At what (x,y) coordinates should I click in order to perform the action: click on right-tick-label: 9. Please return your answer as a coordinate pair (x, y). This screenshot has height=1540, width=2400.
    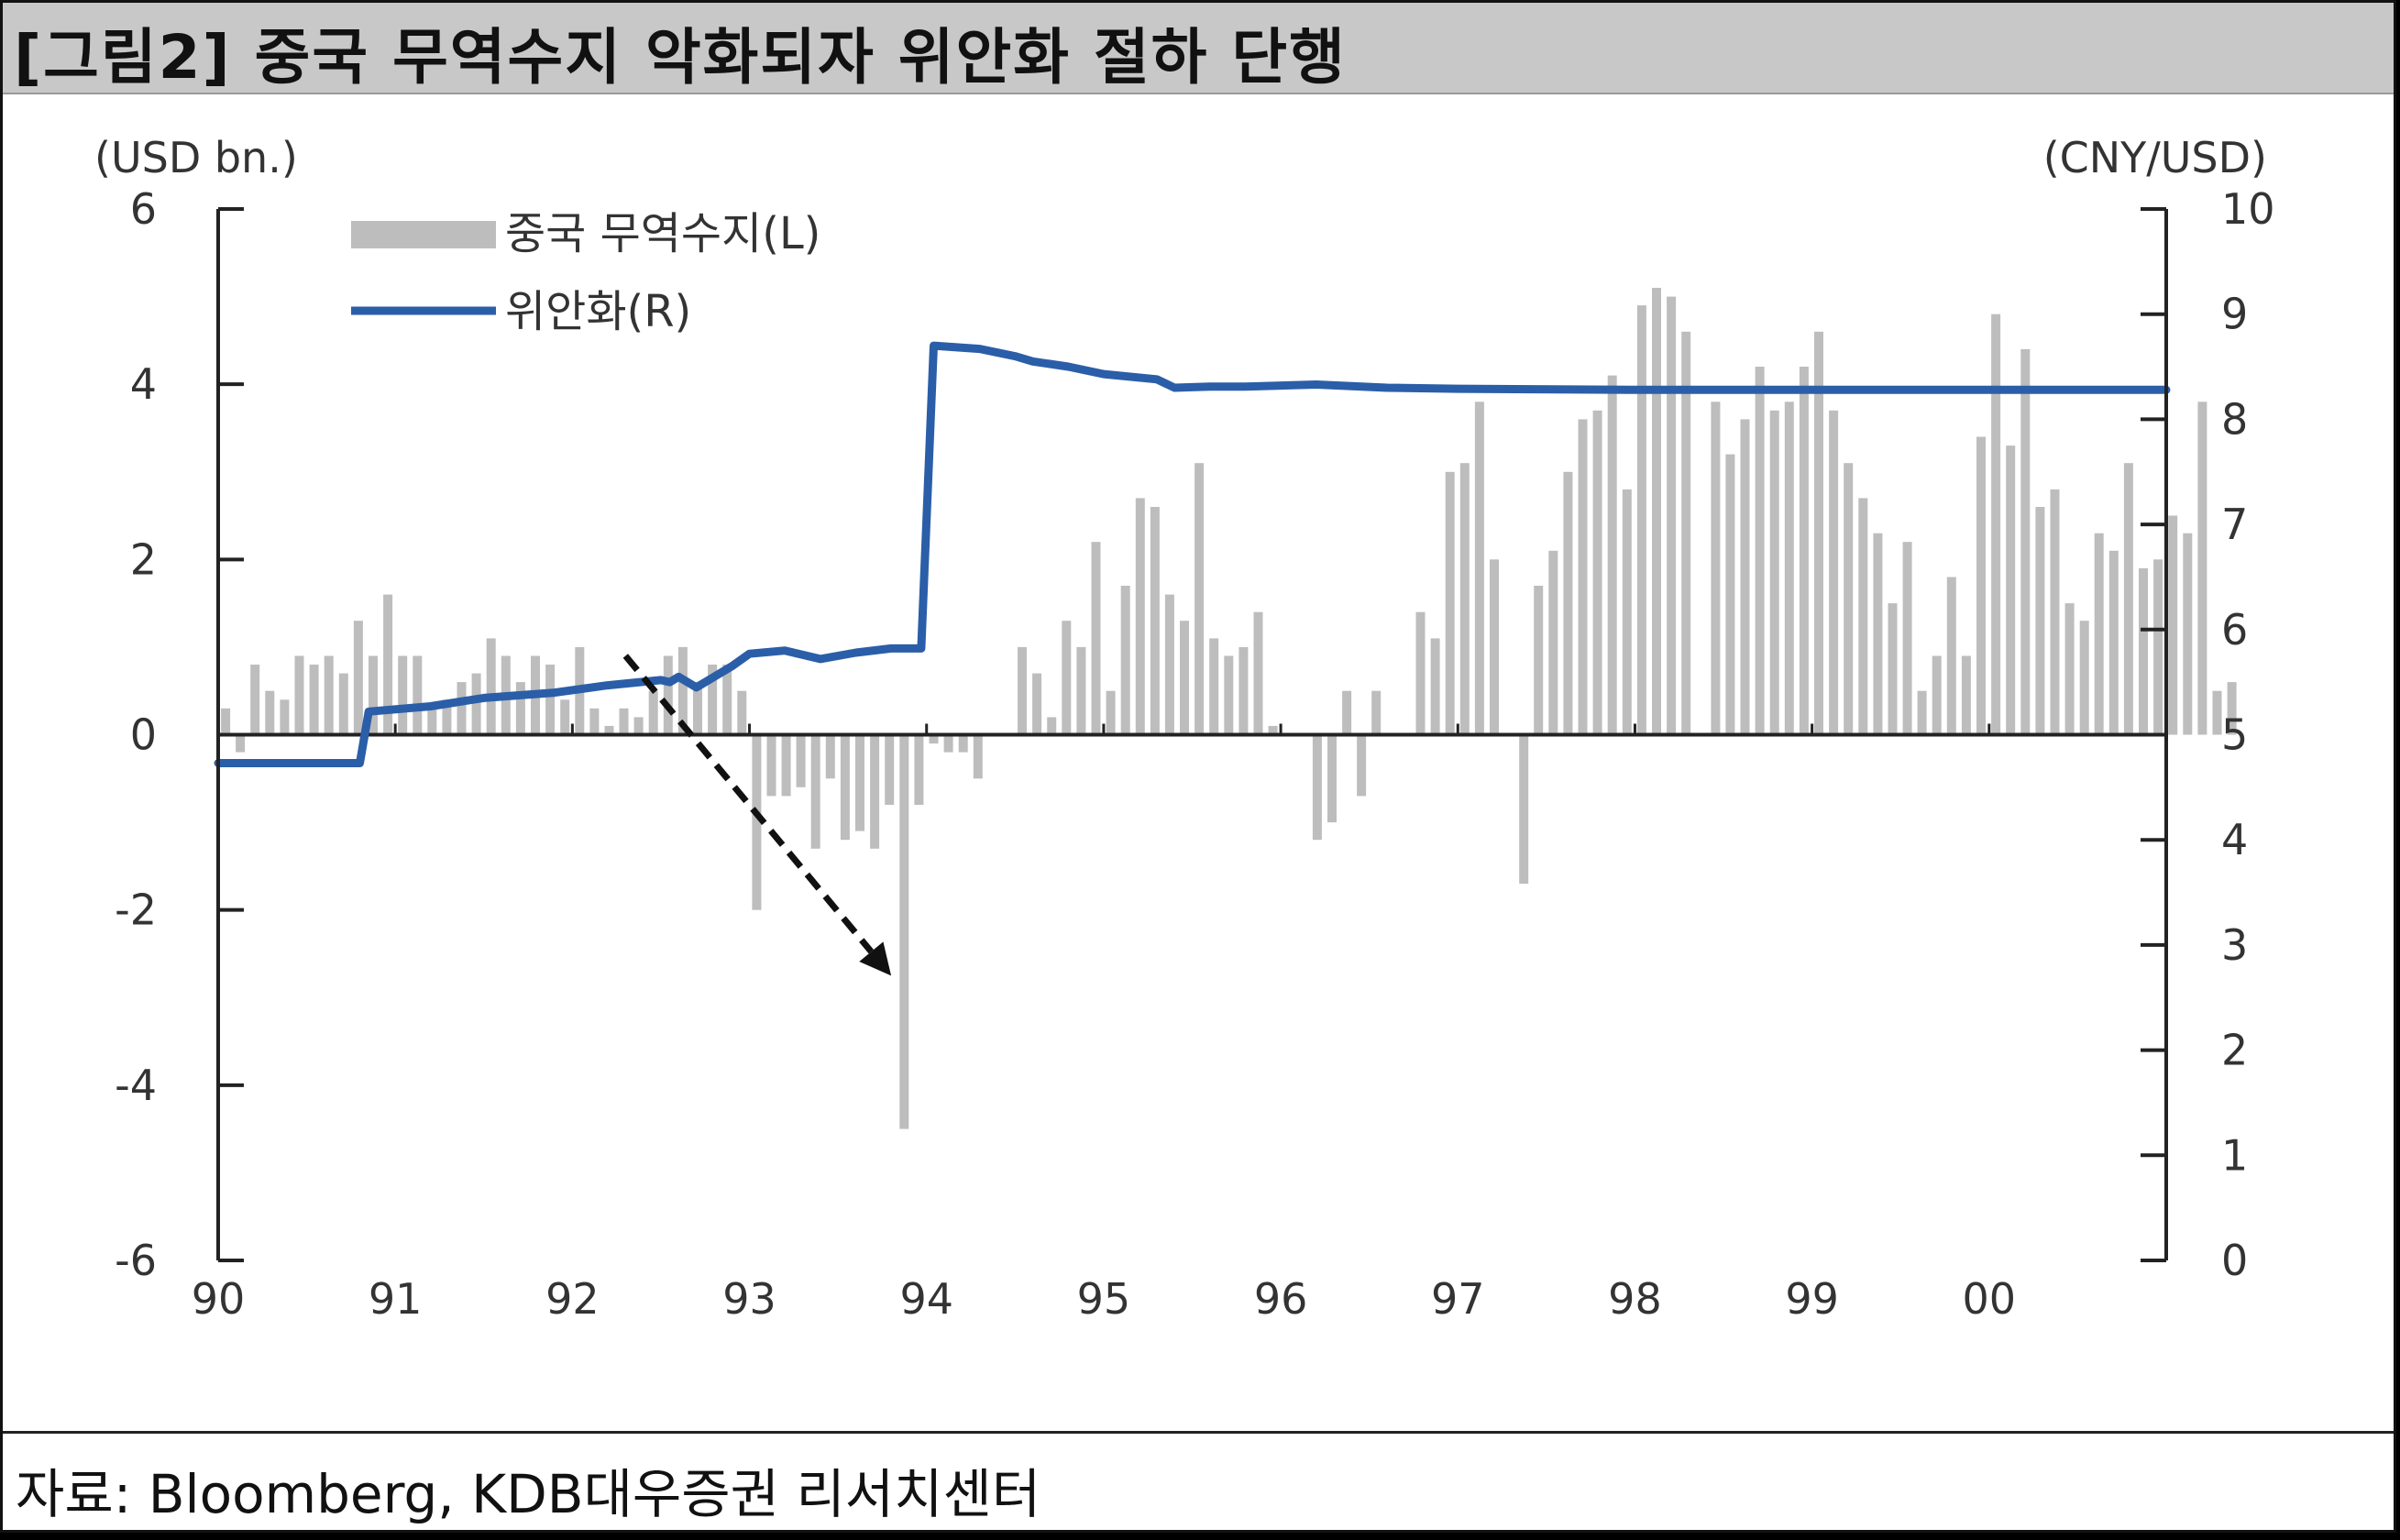
    Looking at the image, I should click on (2234, 314).